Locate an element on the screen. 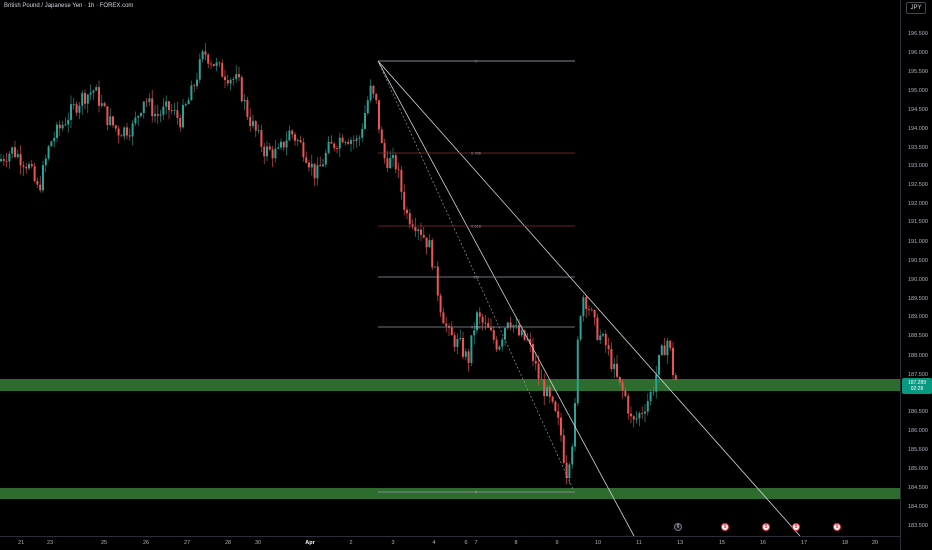 The width and height of the screenshot is (932, 550). time-axis is located at coordinates (450, 543).